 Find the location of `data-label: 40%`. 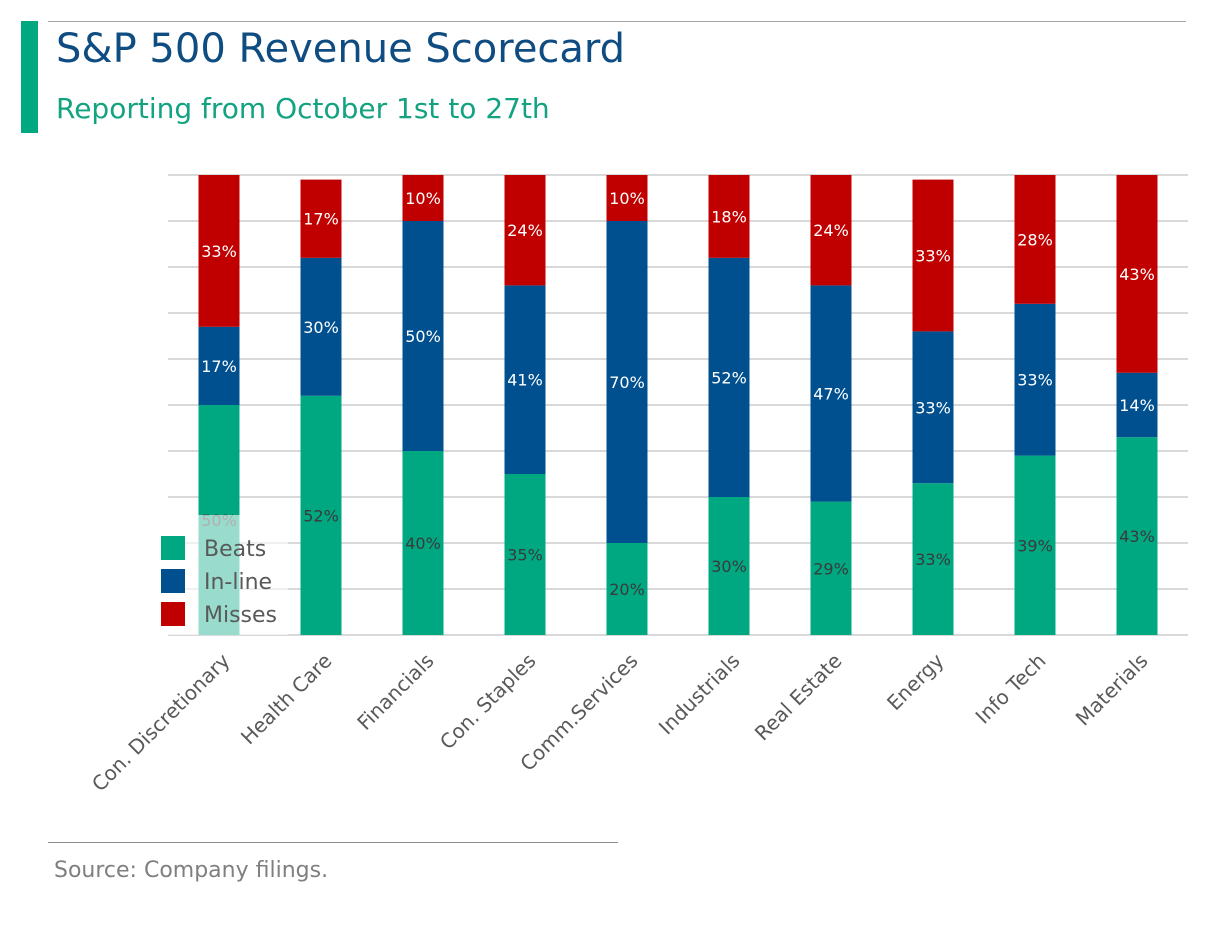

data-label: 40% is located at coordinates (423, 543).